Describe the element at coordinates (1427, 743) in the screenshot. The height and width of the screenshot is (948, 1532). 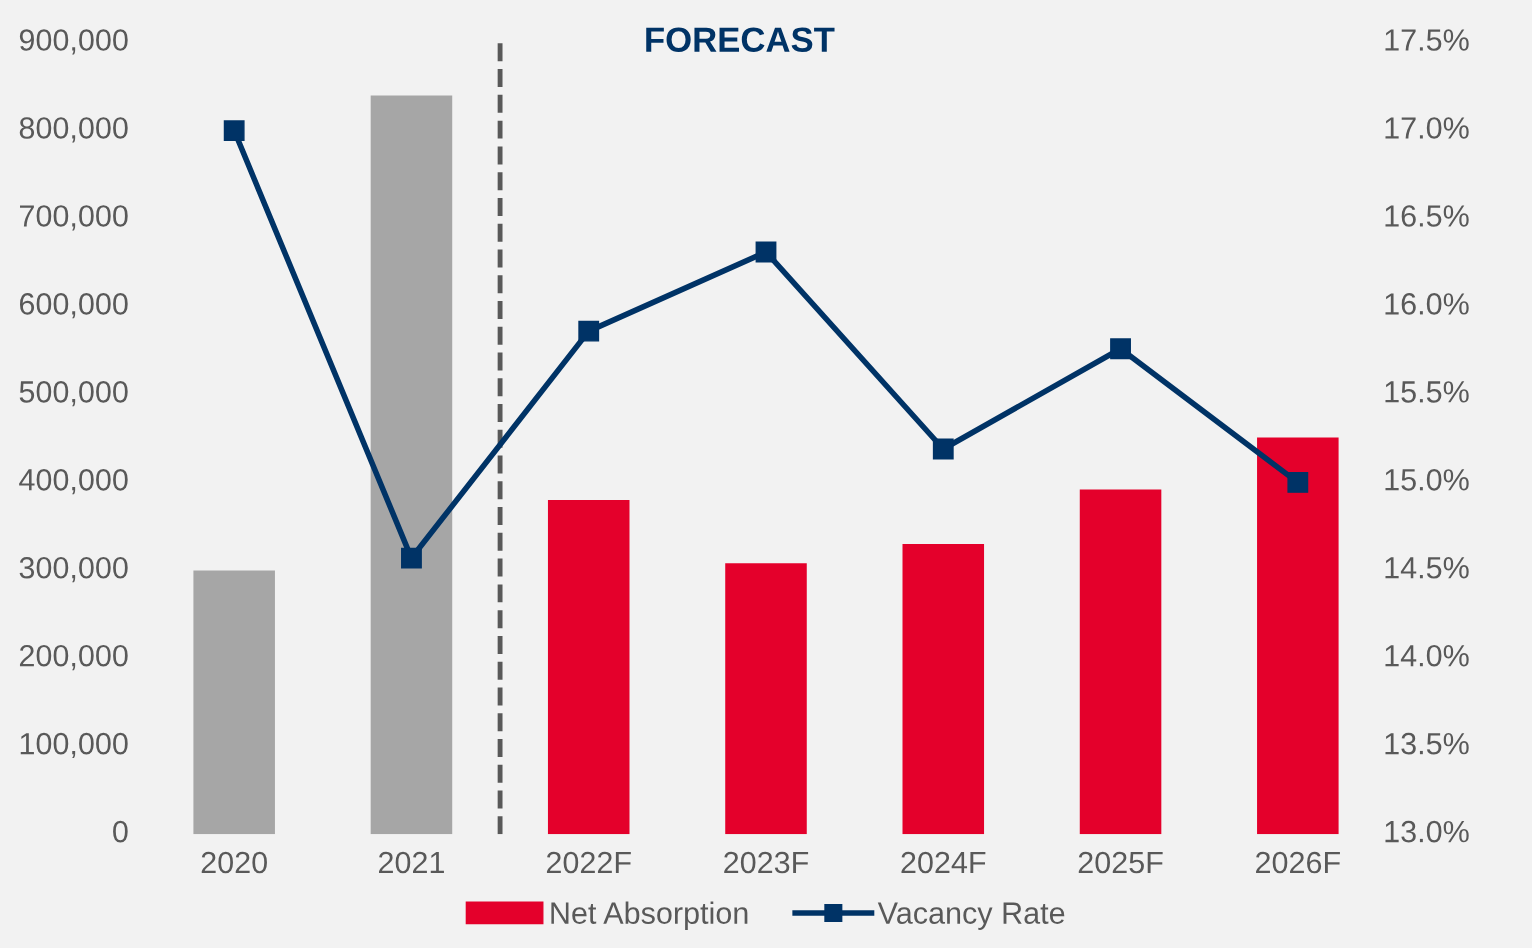
I see `y2-tick-label: 13.5%` at that location.